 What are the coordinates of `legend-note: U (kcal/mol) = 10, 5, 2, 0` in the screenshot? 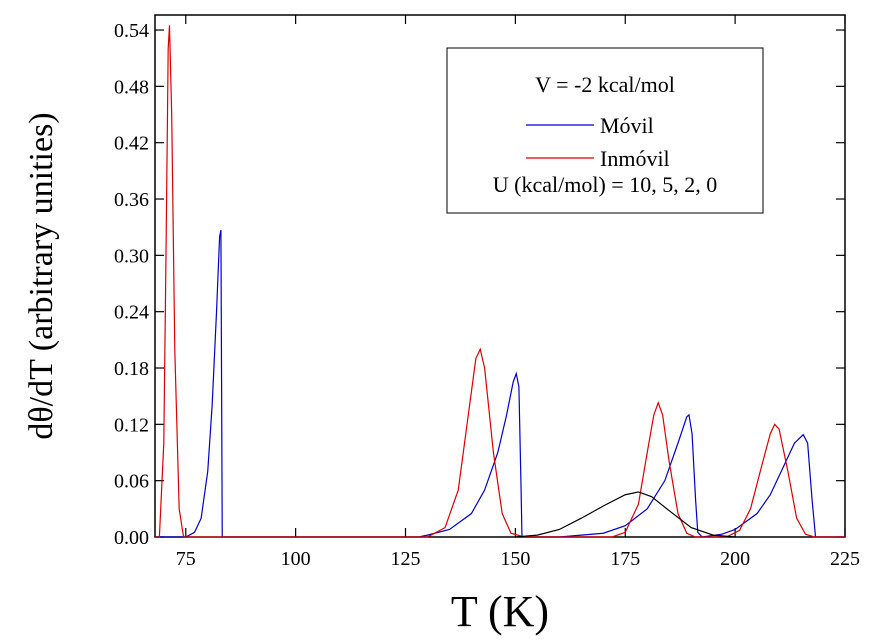 It's located at (605, 184).